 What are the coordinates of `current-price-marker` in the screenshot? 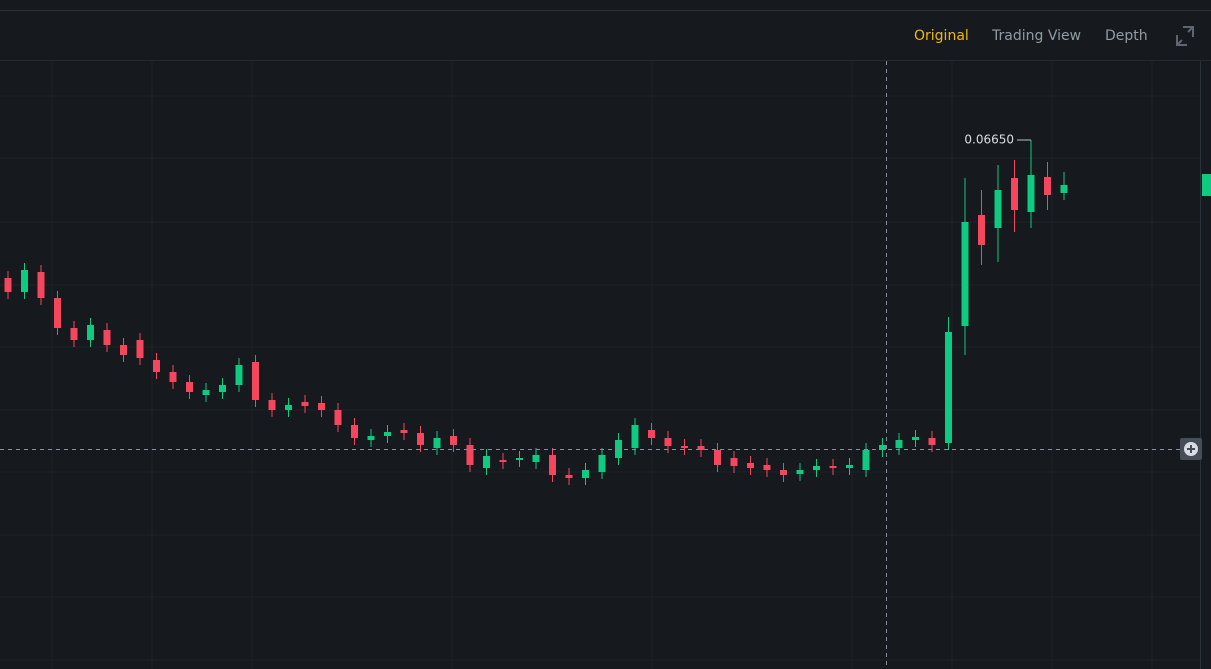 It's located at (1206, 185).